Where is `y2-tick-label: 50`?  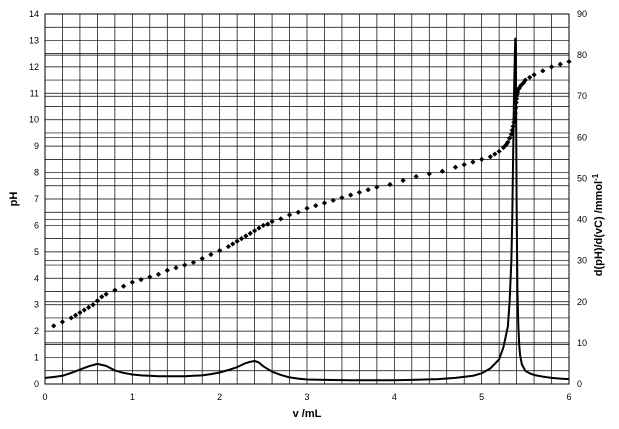
y2-tick-label: 50 is located at coordinates (582, 178).